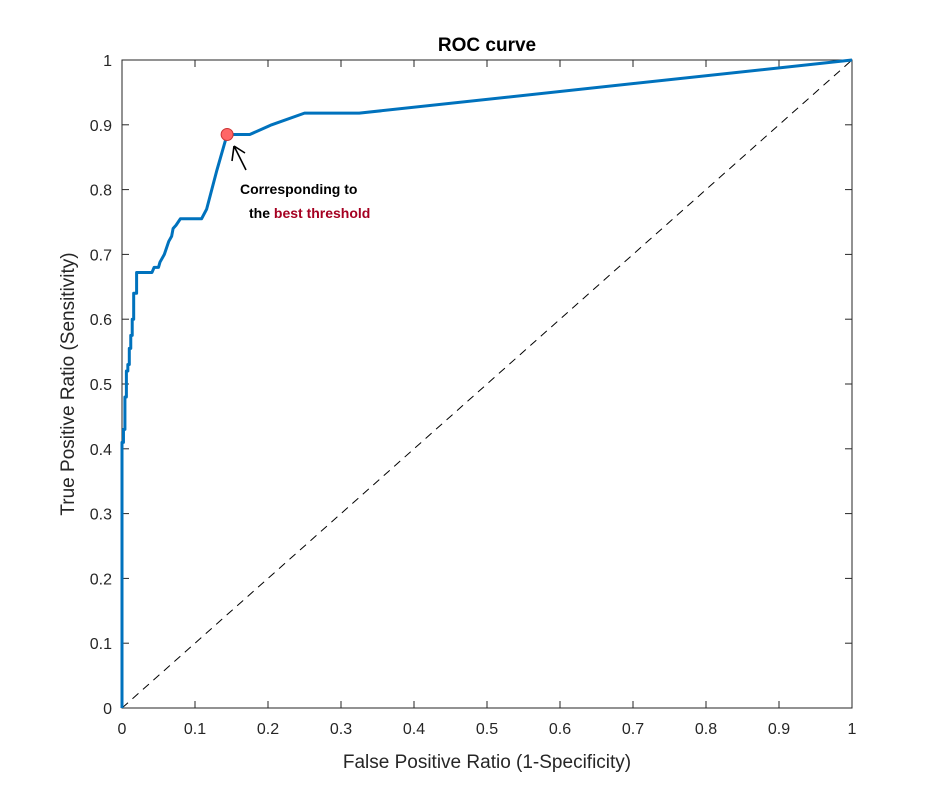 The image size is (942, 796). I want to click on y-tick-label: 0, so click(107, 709).